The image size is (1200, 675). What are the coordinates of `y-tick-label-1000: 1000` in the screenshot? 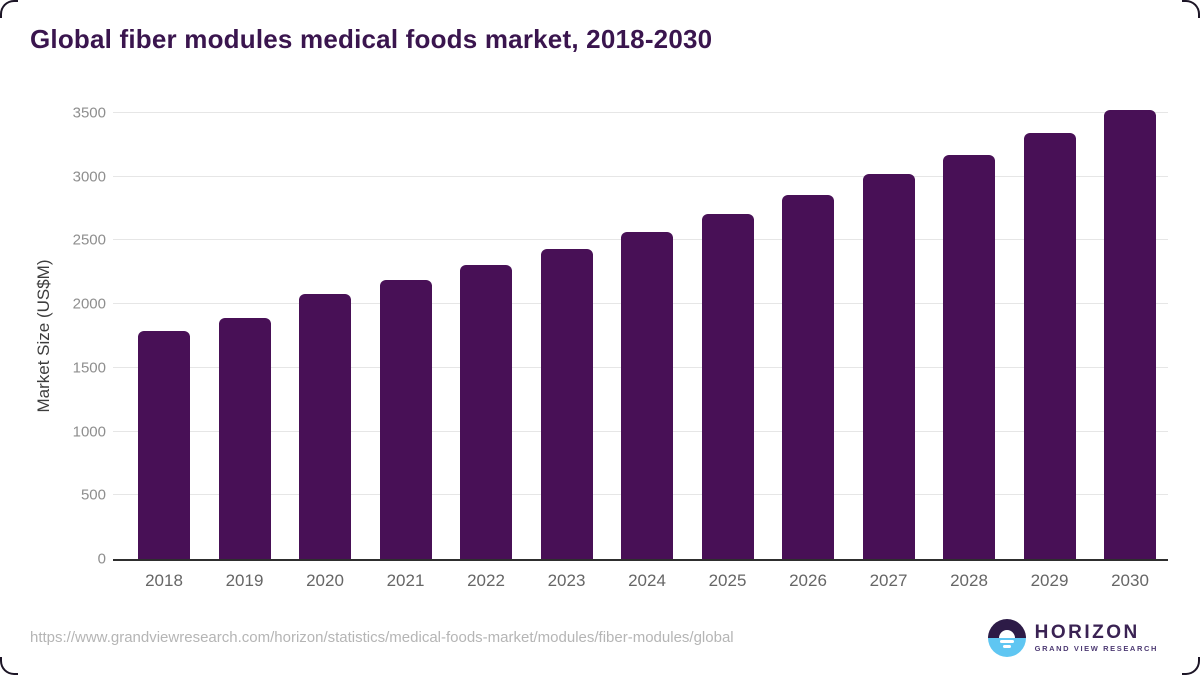 It's located at (89, 432).